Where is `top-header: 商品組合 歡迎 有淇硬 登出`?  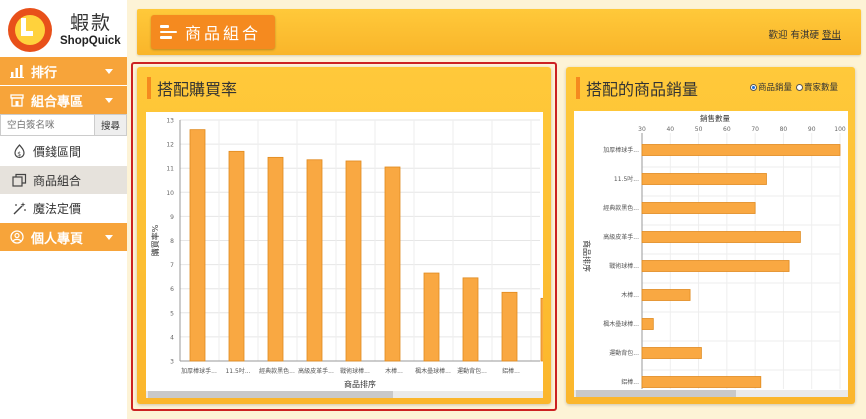 top-header: 商品組合 歡迎 有淇硬 登出 is located at coordinates (499, 32).